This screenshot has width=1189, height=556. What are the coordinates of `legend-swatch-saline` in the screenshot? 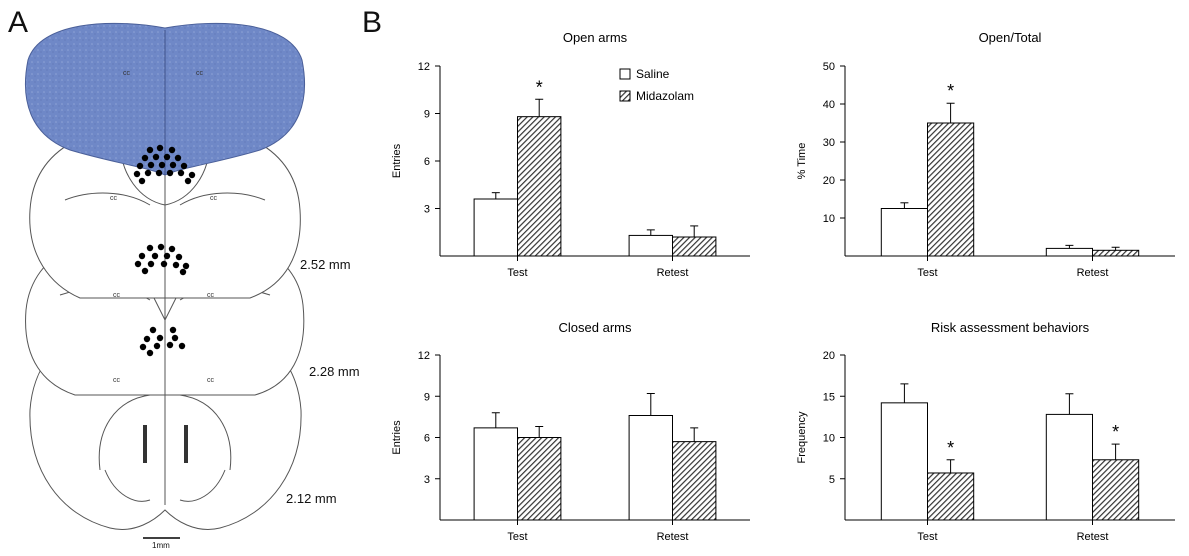 It's located at (625, 74).